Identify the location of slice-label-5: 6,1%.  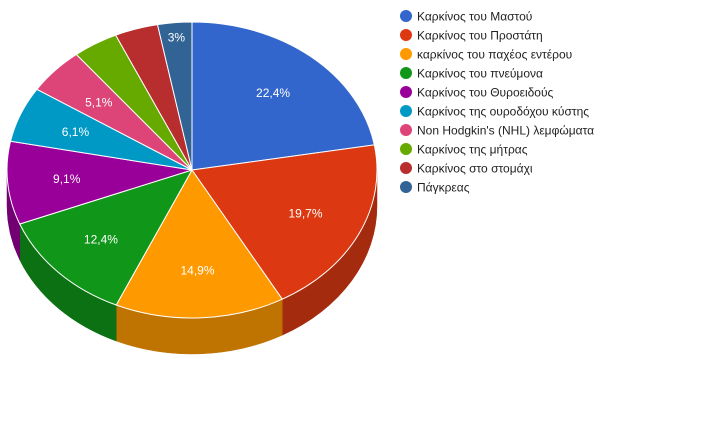
(76, 132).